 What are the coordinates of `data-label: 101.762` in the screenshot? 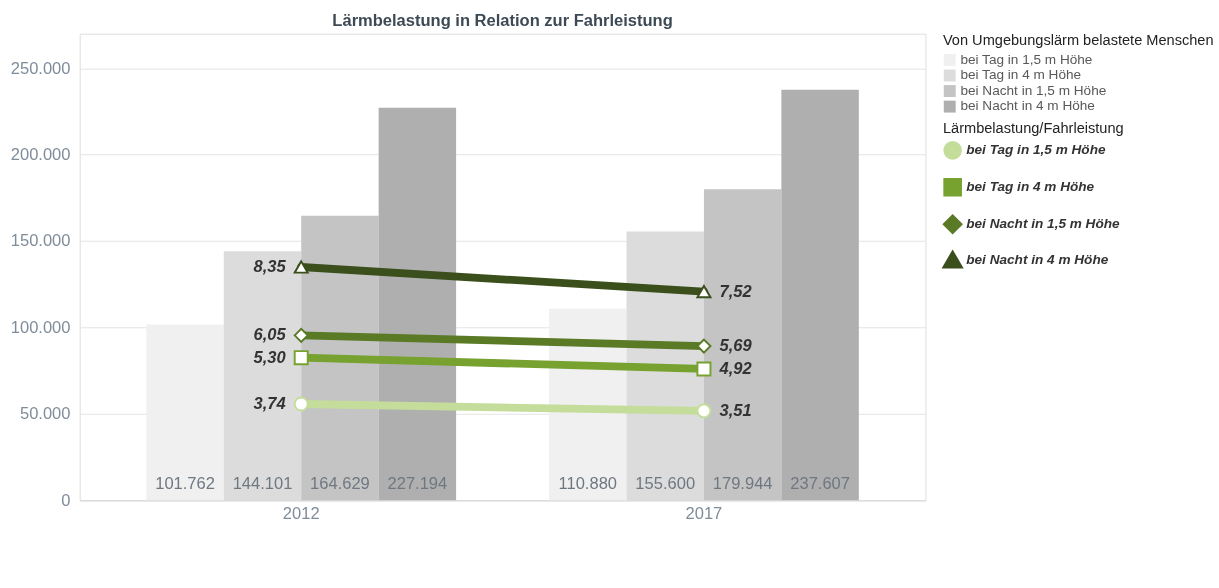 It's located at (185, 483).